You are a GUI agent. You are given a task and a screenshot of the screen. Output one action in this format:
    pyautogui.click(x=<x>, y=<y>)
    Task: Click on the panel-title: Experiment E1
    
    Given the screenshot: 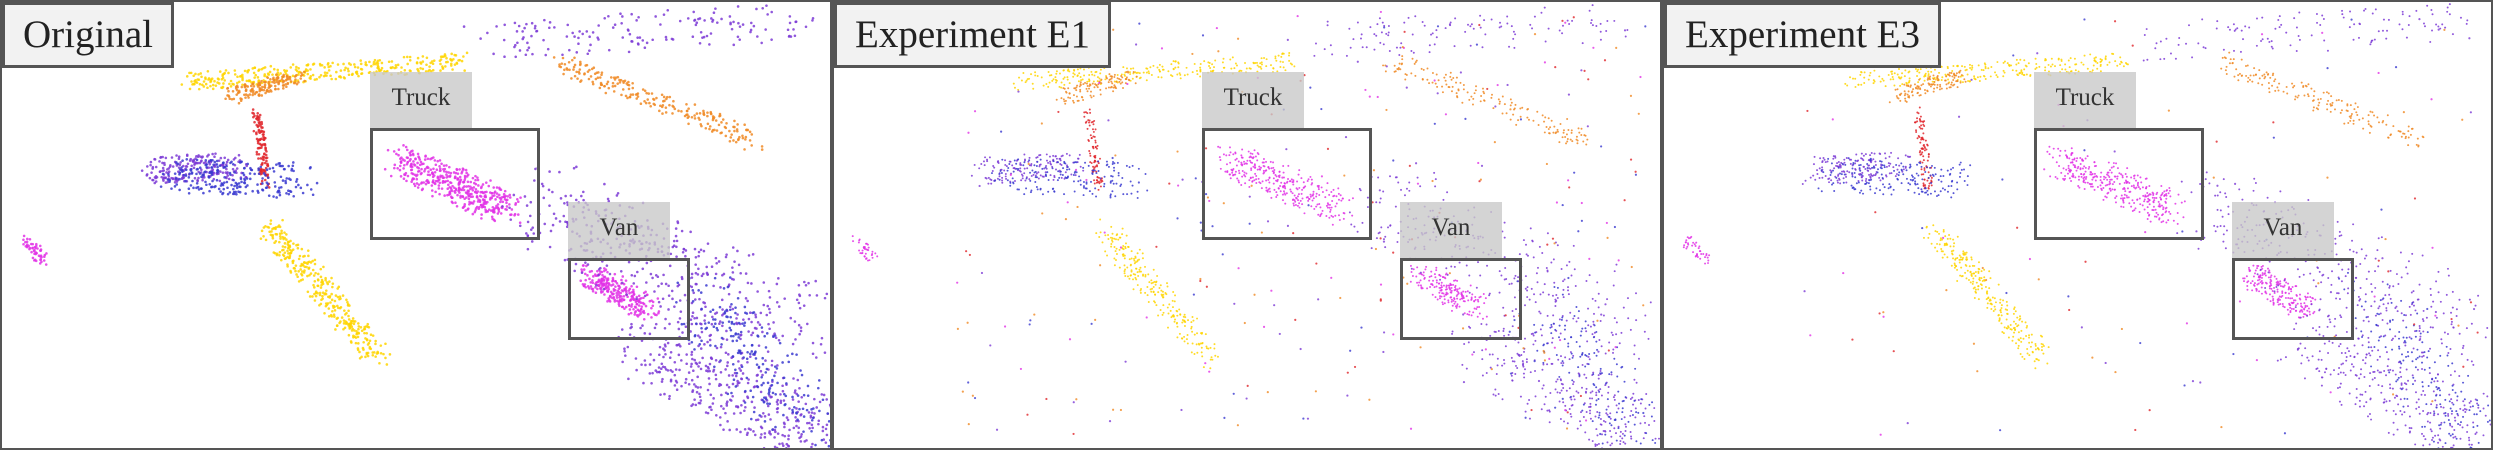 What is the action you would take?
    pyautogui.click(x=973, y=35)
    